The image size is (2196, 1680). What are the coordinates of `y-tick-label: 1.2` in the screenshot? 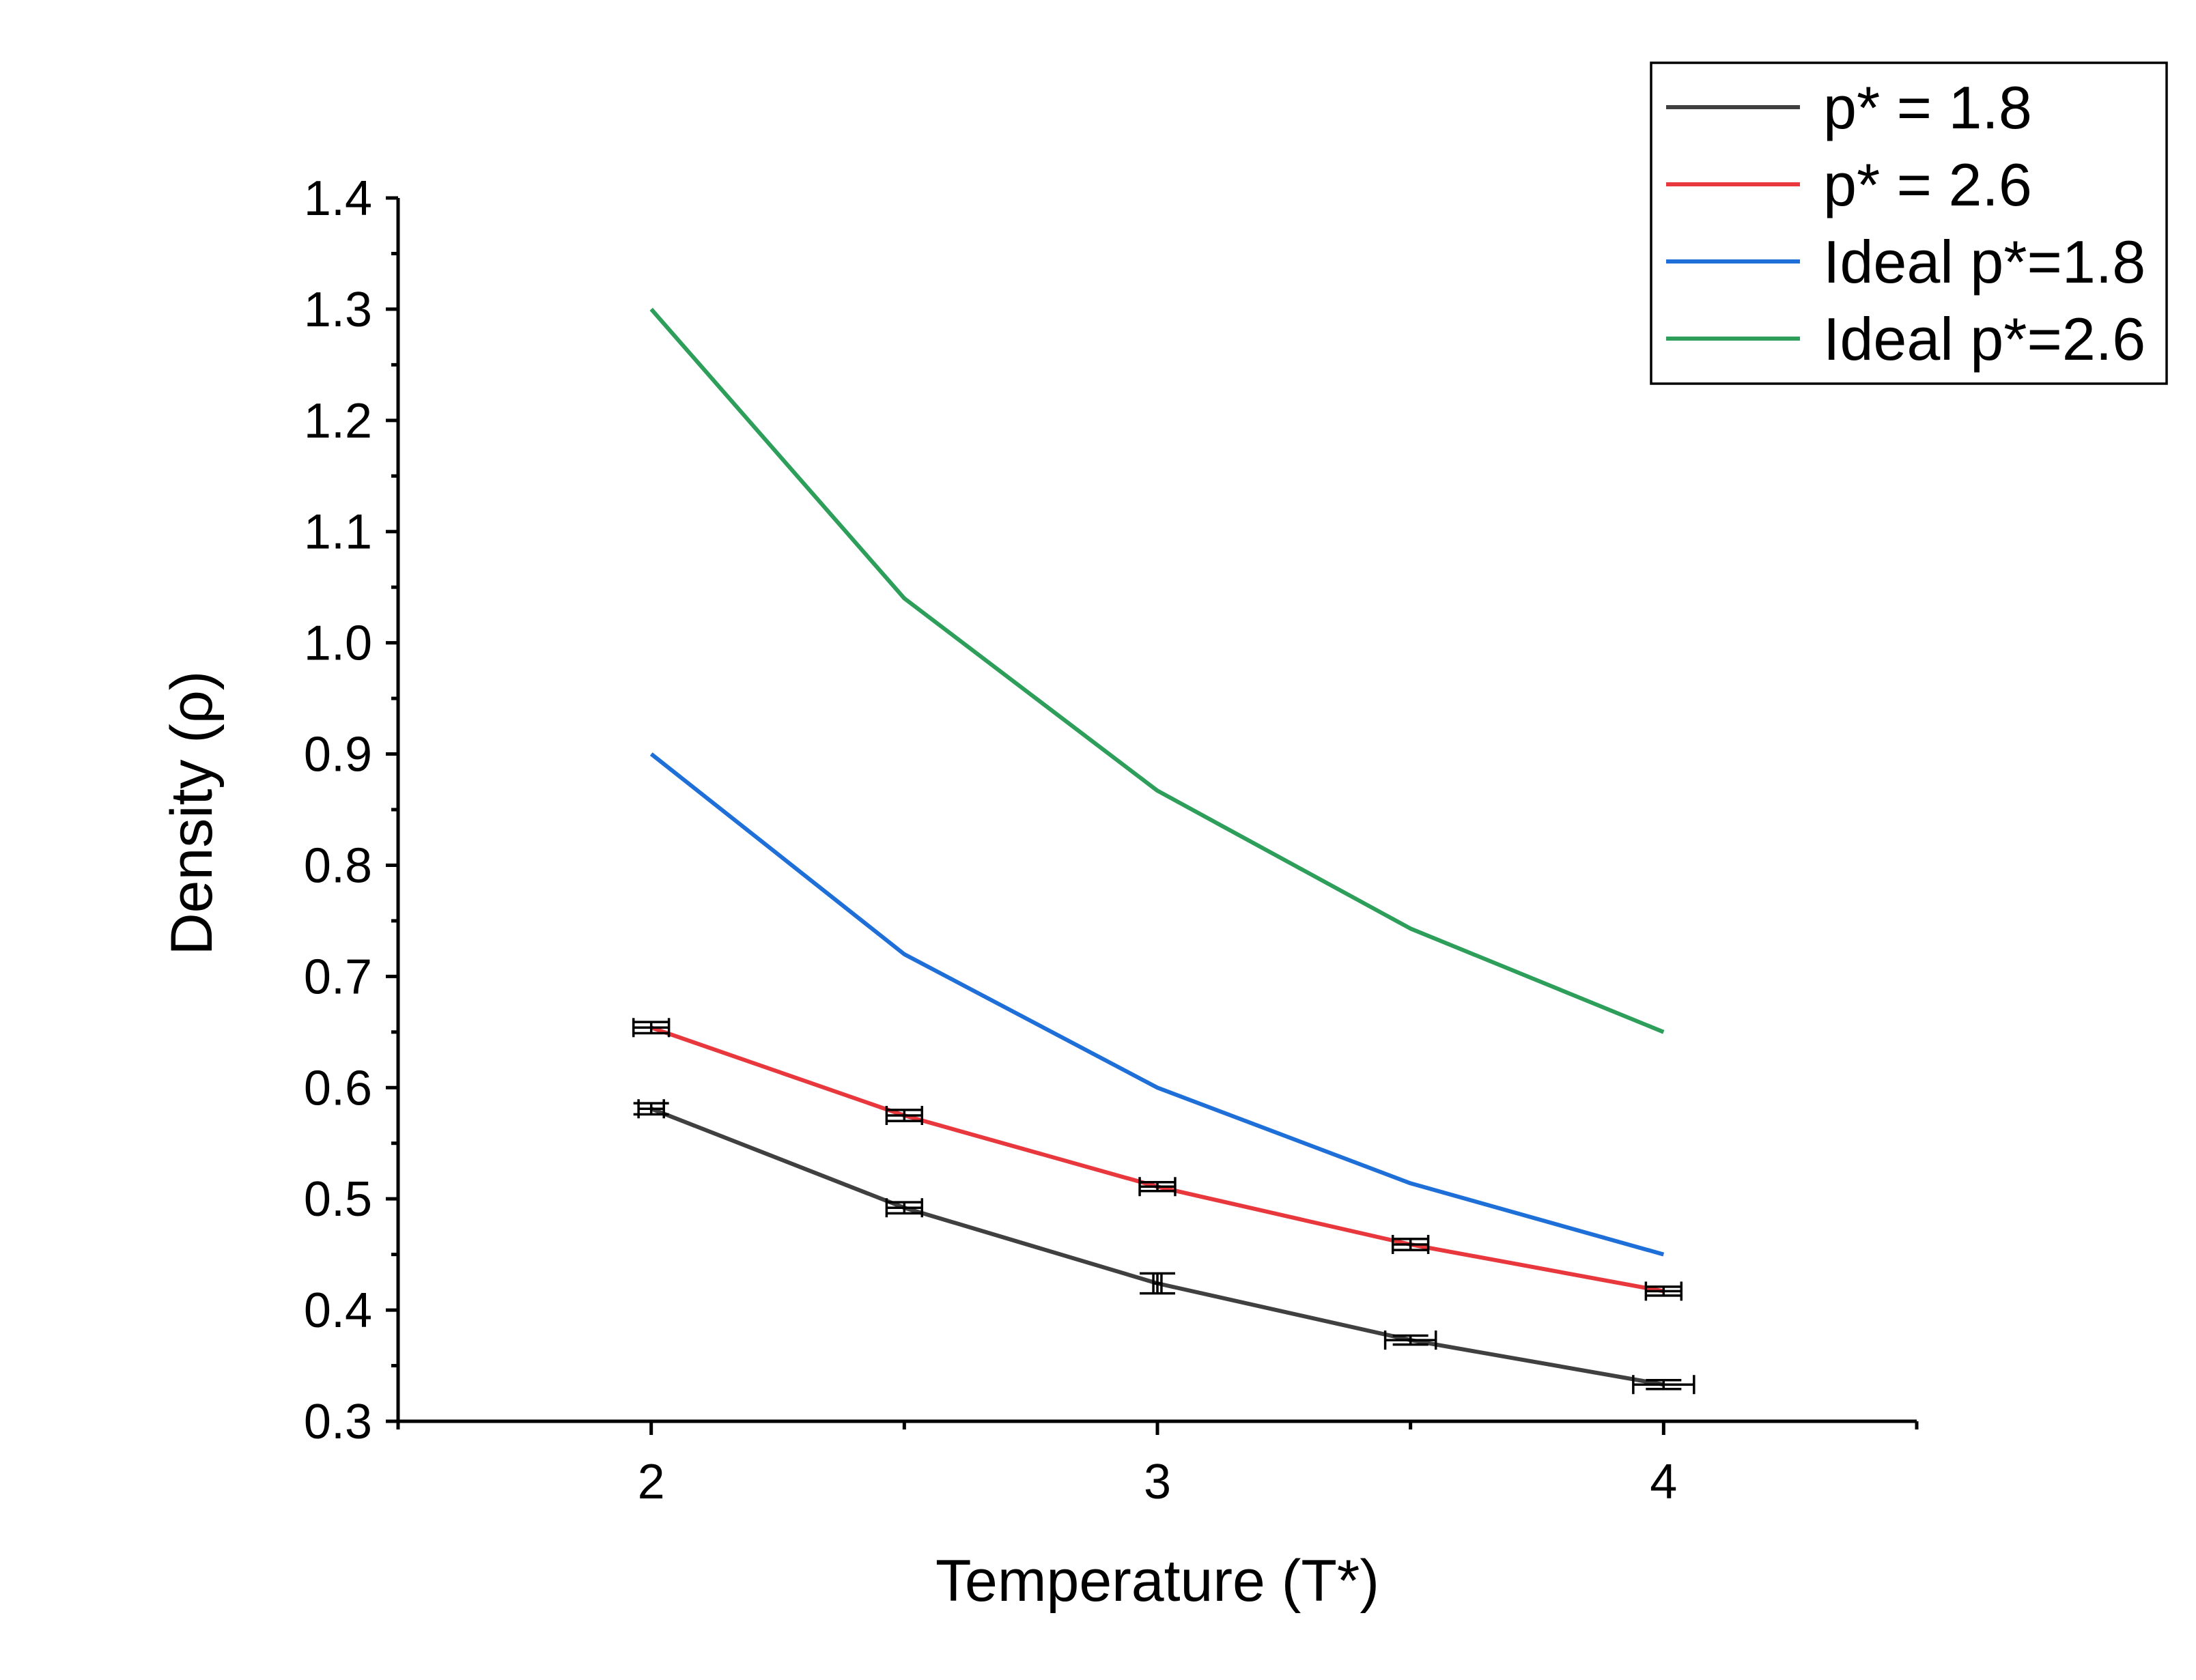 It's located at (338, 421).